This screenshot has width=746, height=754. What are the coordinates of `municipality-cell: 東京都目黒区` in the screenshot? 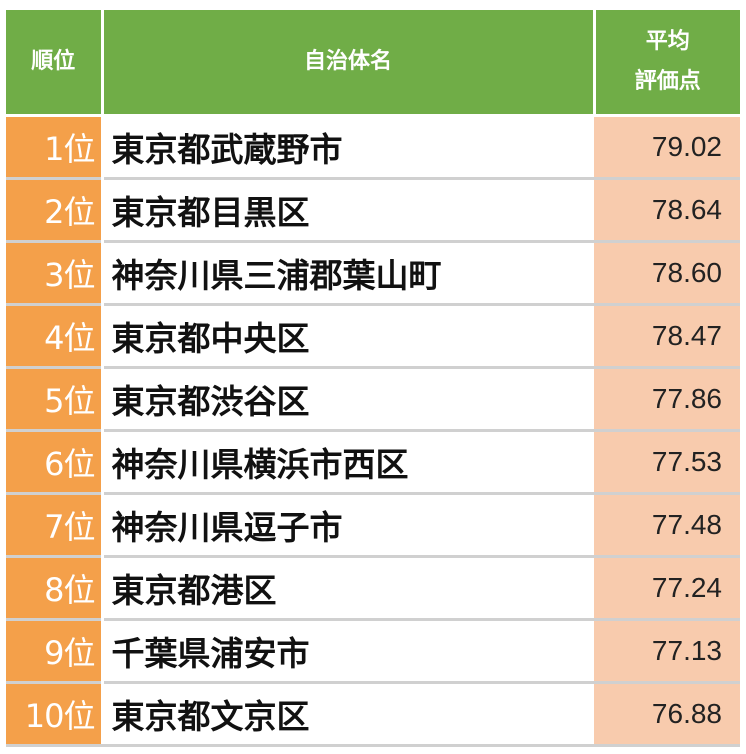 It's located at (348, 209).